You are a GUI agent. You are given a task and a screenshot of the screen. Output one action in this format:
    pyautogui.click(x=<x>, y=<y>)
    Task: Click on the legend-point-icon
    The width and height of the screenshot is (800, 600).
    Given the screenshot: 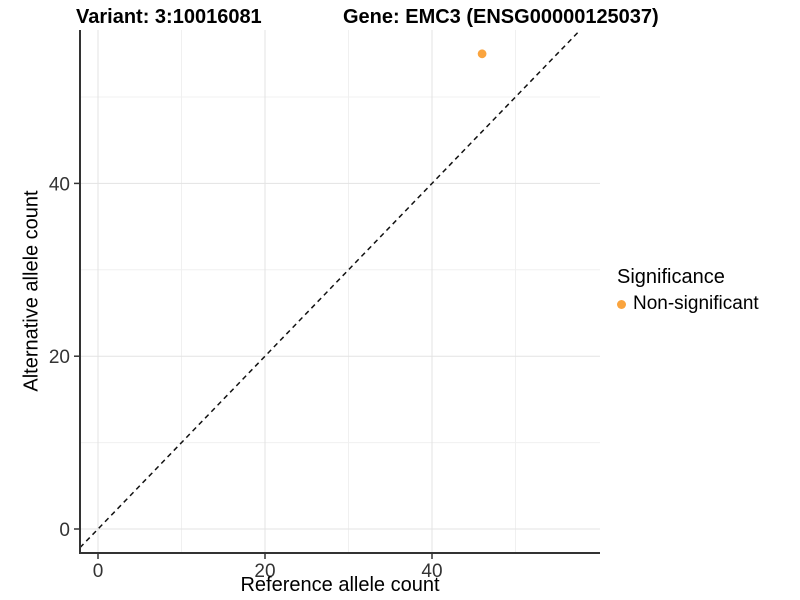 What is the action you would take?
    pyautogui.click(x=621, y=304)
    